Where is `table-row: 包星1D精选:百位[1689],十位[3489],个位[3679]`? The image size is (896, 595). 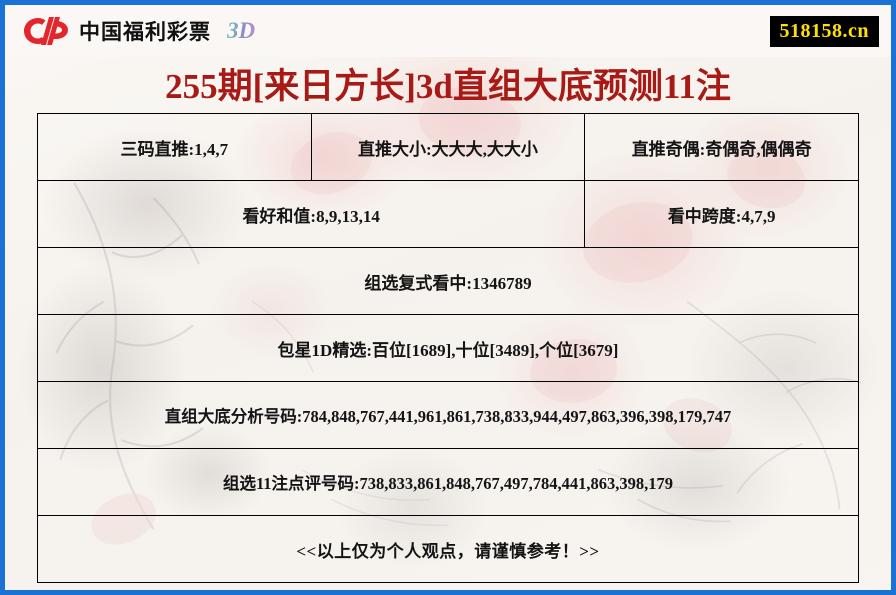
table-row: 包星1D精选:百位[1689],十位[3489],个位[3679] is located at coordinates (448, 348).